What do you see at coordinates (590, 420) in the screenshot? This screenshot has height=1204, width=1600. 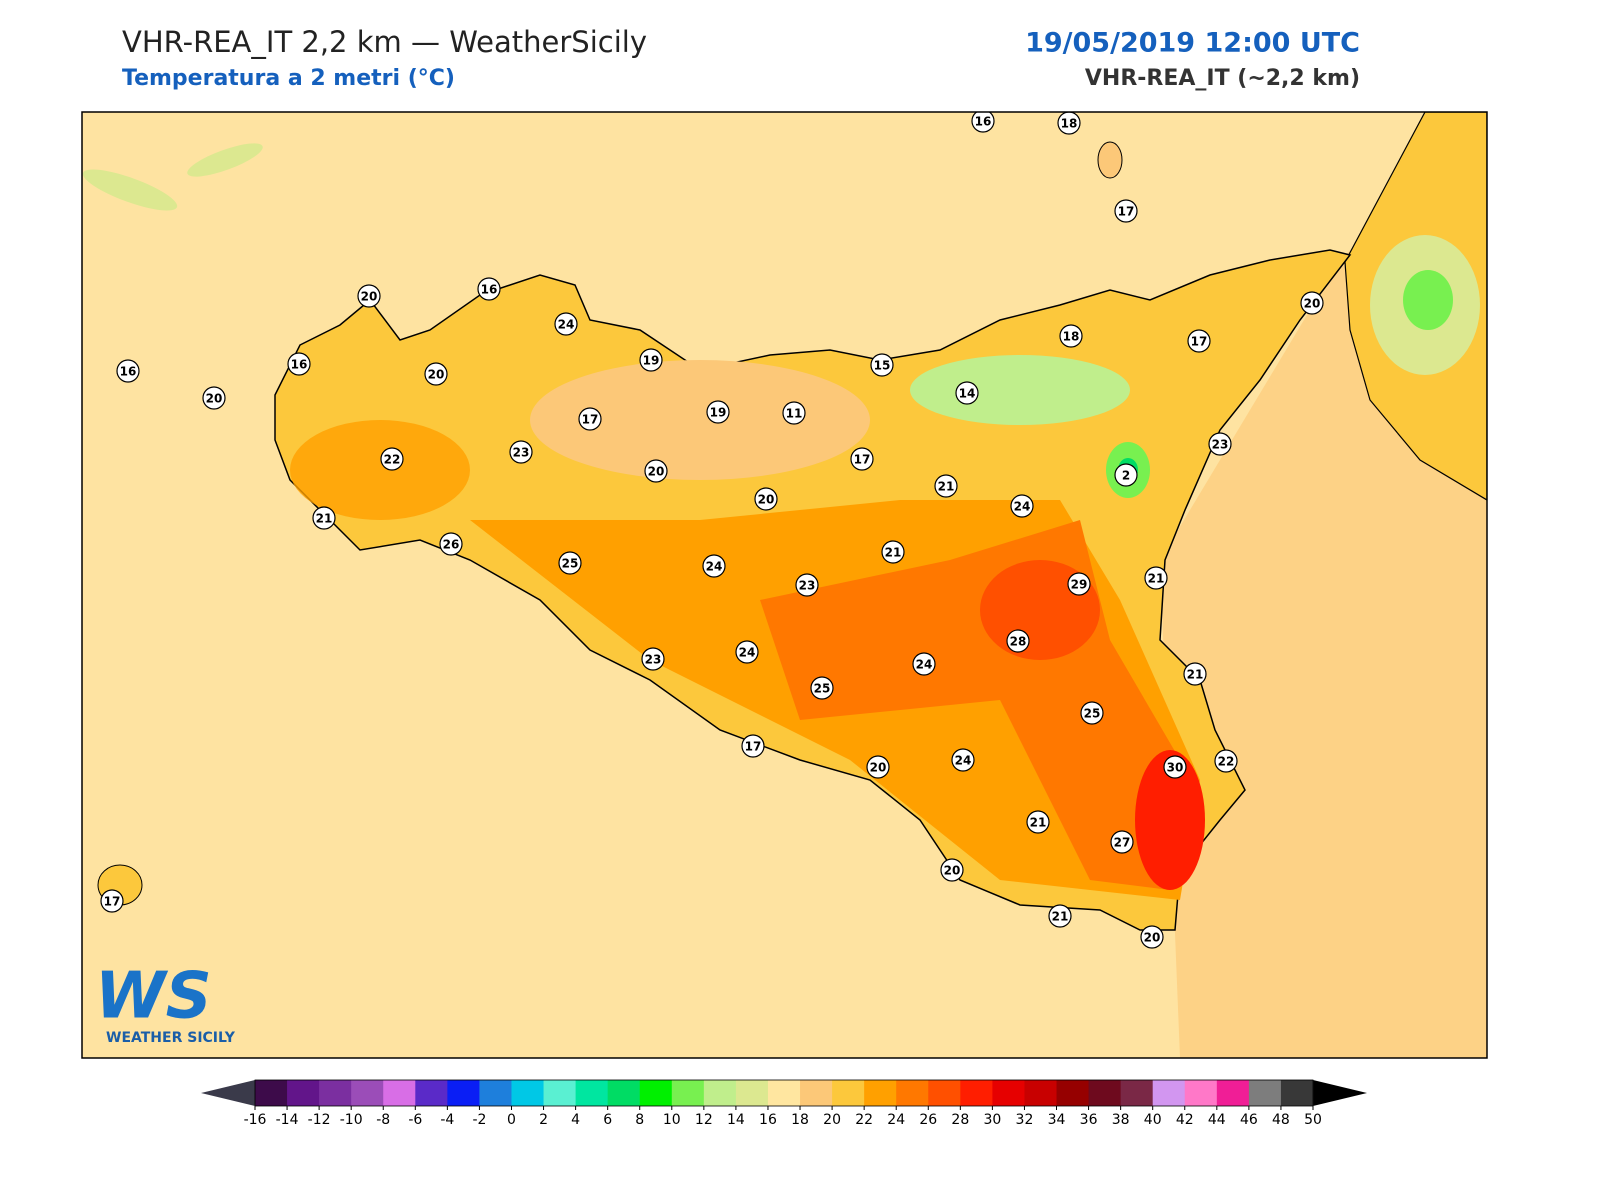 I see `station-value: 17` at bounding box center [590, 420].